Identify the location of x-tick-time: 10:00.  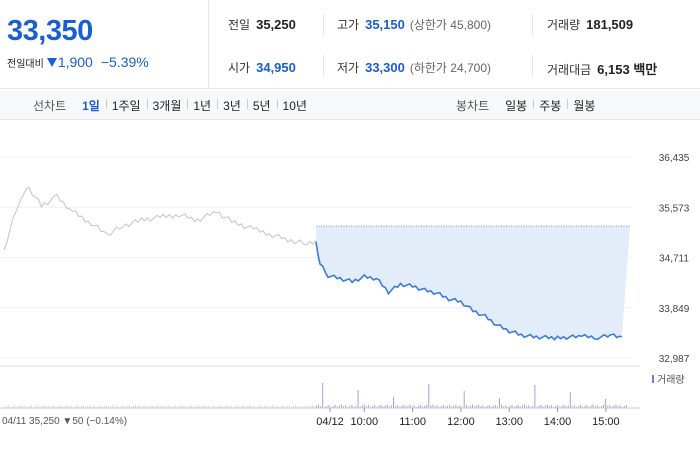
(365, 422).